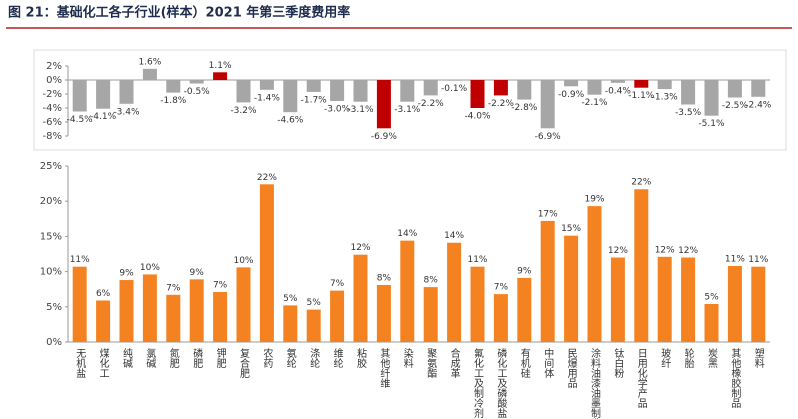  Describe the element at coordinates (478, 383) in the screenshot. I see `x-tick-label: 氟化工及制冷剂` at that location.